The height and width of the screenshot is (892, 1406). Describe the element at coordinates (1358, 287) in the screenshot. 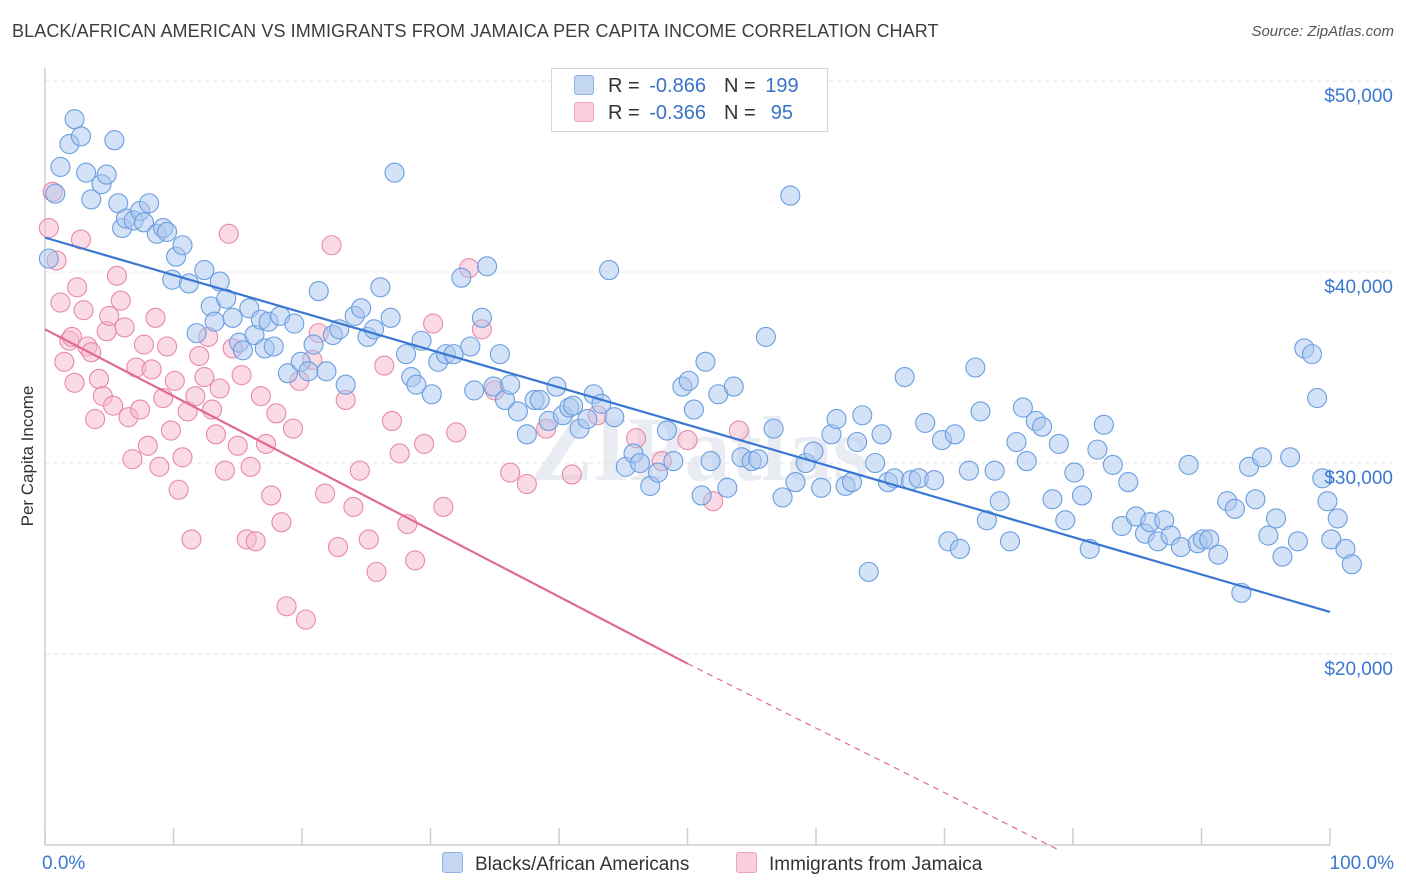

I see `y-tick-label: $40,000` at that location.